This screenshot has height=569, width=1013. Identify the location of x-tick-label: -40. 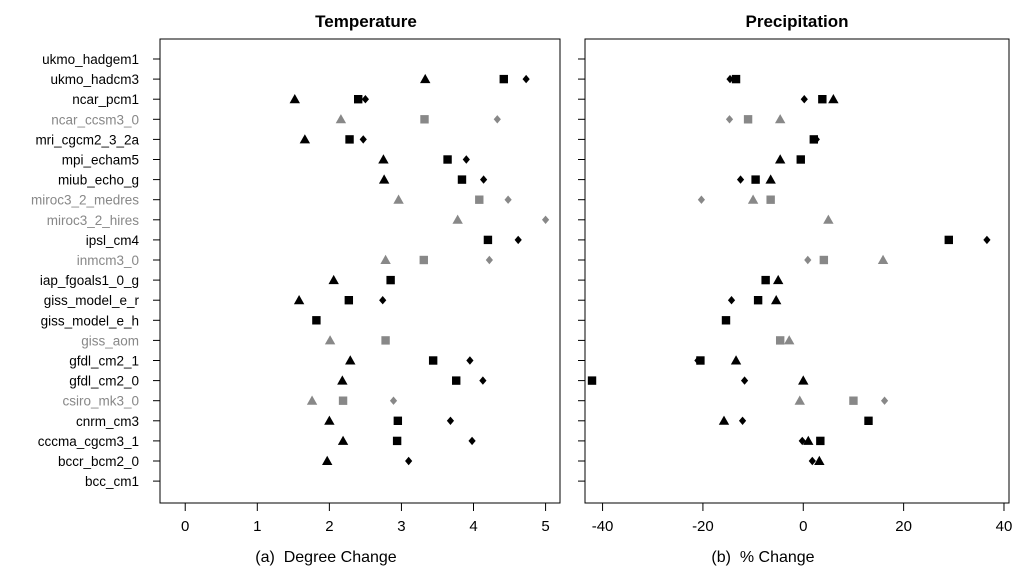
(603, 526).